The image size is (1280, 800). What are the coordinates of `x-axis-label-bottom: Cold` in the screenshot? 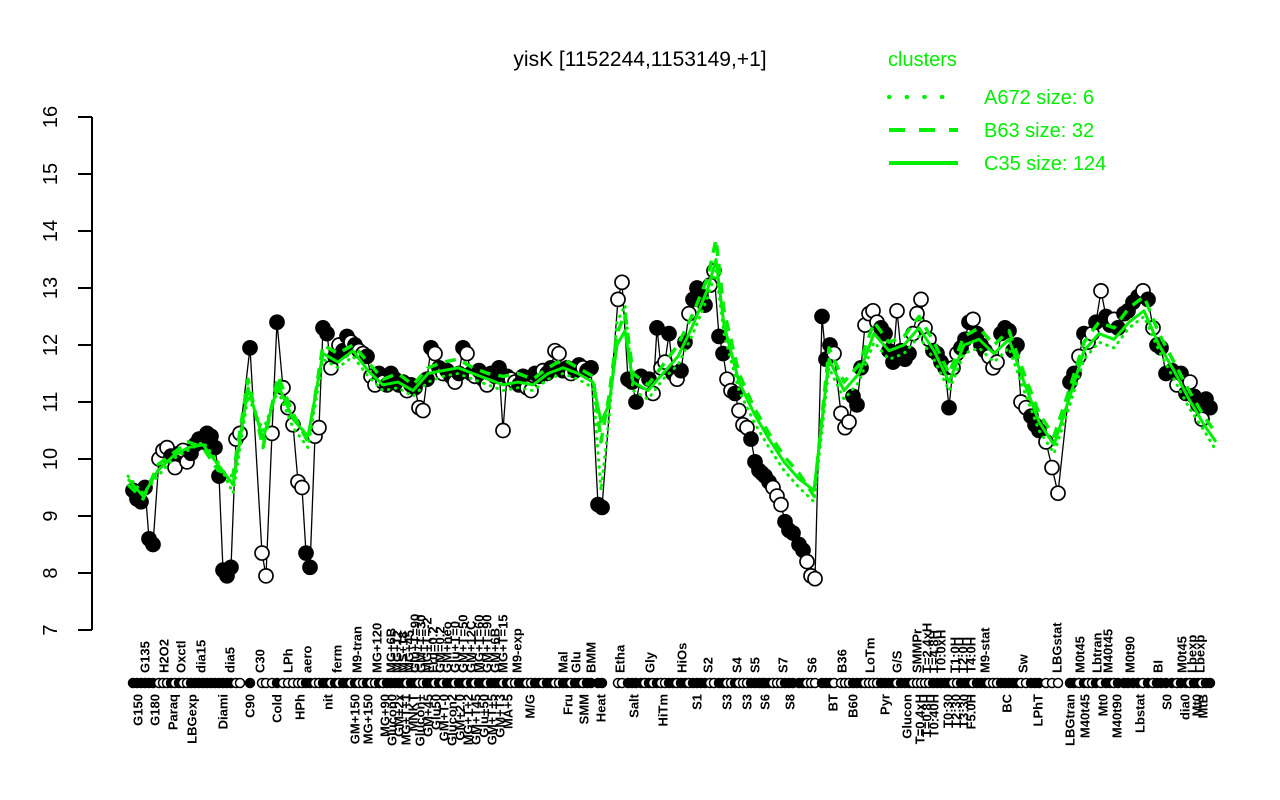 It's located at (277, 708).